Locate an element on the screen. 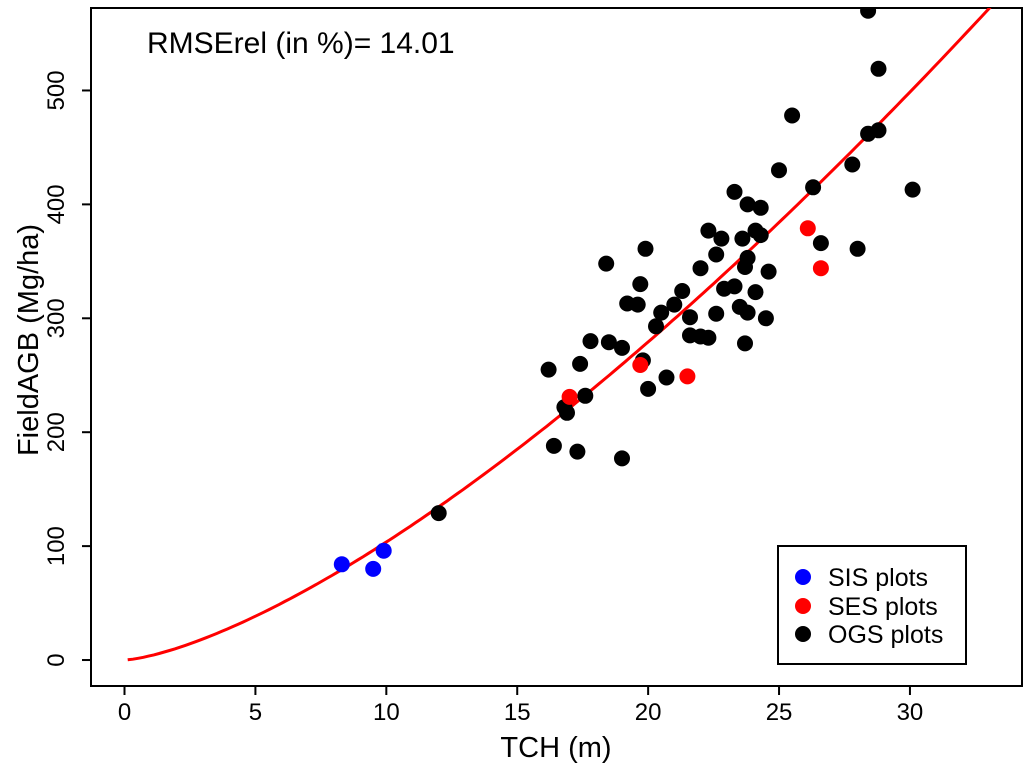  y-tick-label: 500 is located at coordinates (56, 90).